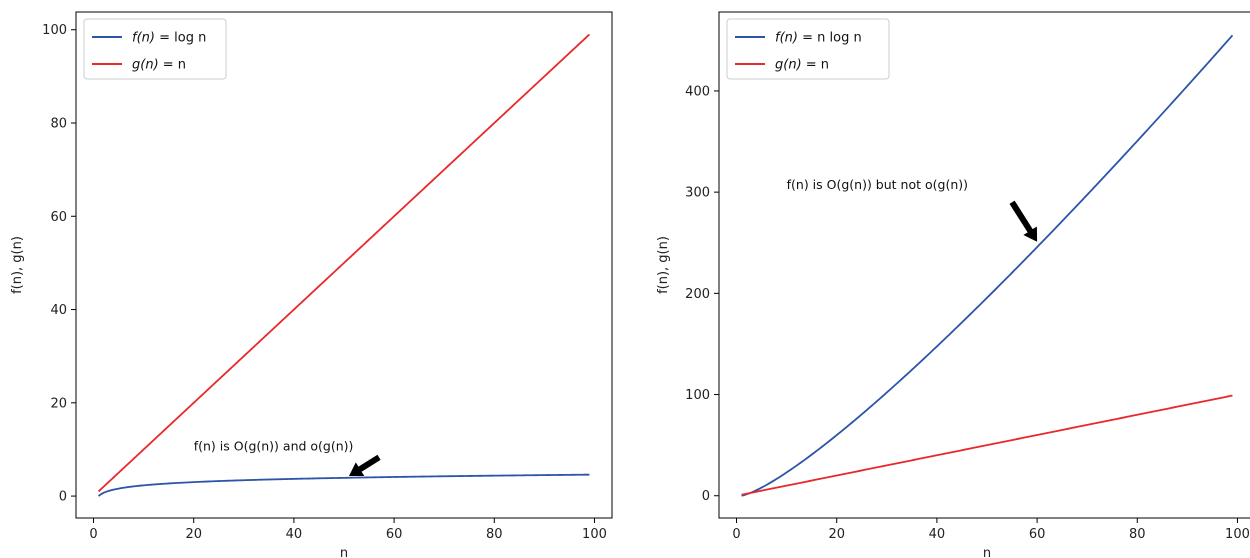 Image resolution: width=1250 pixels, height=558 pixels. Describe the element at coordinates (912, 209) in the screenshot. I see `annotation-layer: f(n) is O(g(n)) but not o(g(n))` at that location.